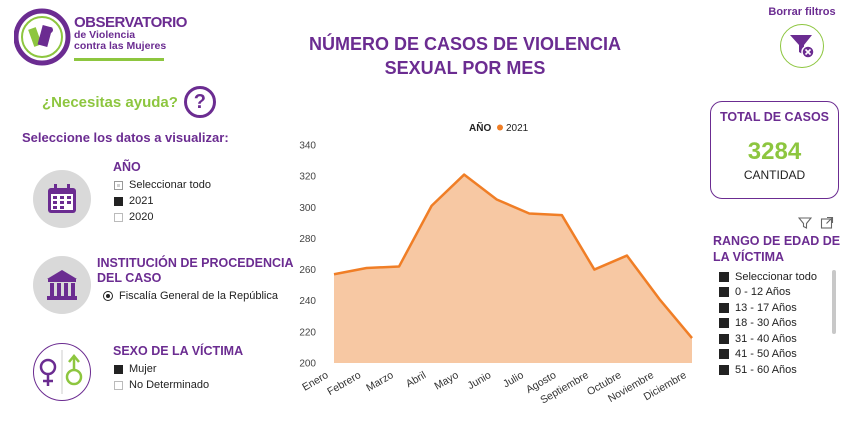  I want to click on chart-legend: AÑO 2021, so click(499, 127).